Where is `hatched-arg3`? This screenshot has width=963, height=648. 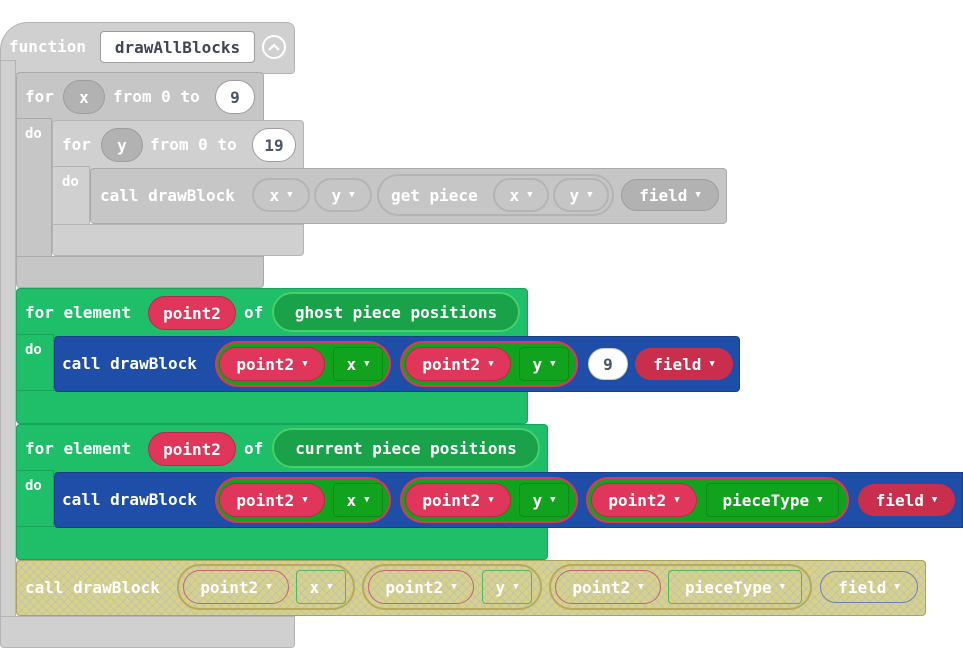 hatched-arg3 is located at coordinates (680, 587).